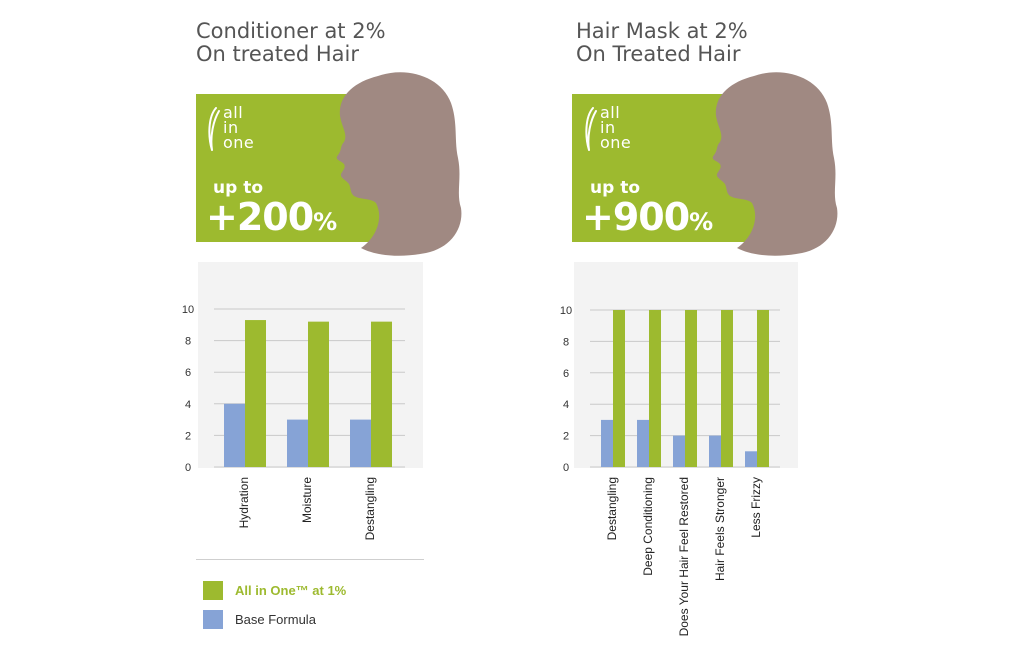 The width and height of the screenshot is (1024, 660). What do you see at coordinates (291, 31) in the screenshot?
I see `left-title-line1: Conditioner at 2%` at bounding box center [291, 31].